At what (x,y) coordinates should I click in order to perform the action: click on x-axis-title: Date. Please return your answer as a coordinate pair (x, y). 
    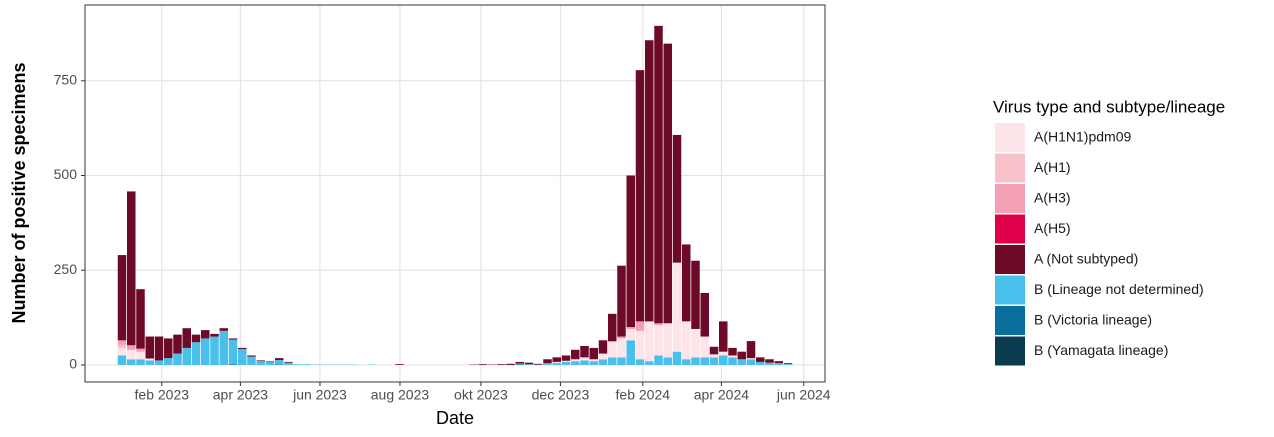
    Looking at the image, I should click on (455, 418).